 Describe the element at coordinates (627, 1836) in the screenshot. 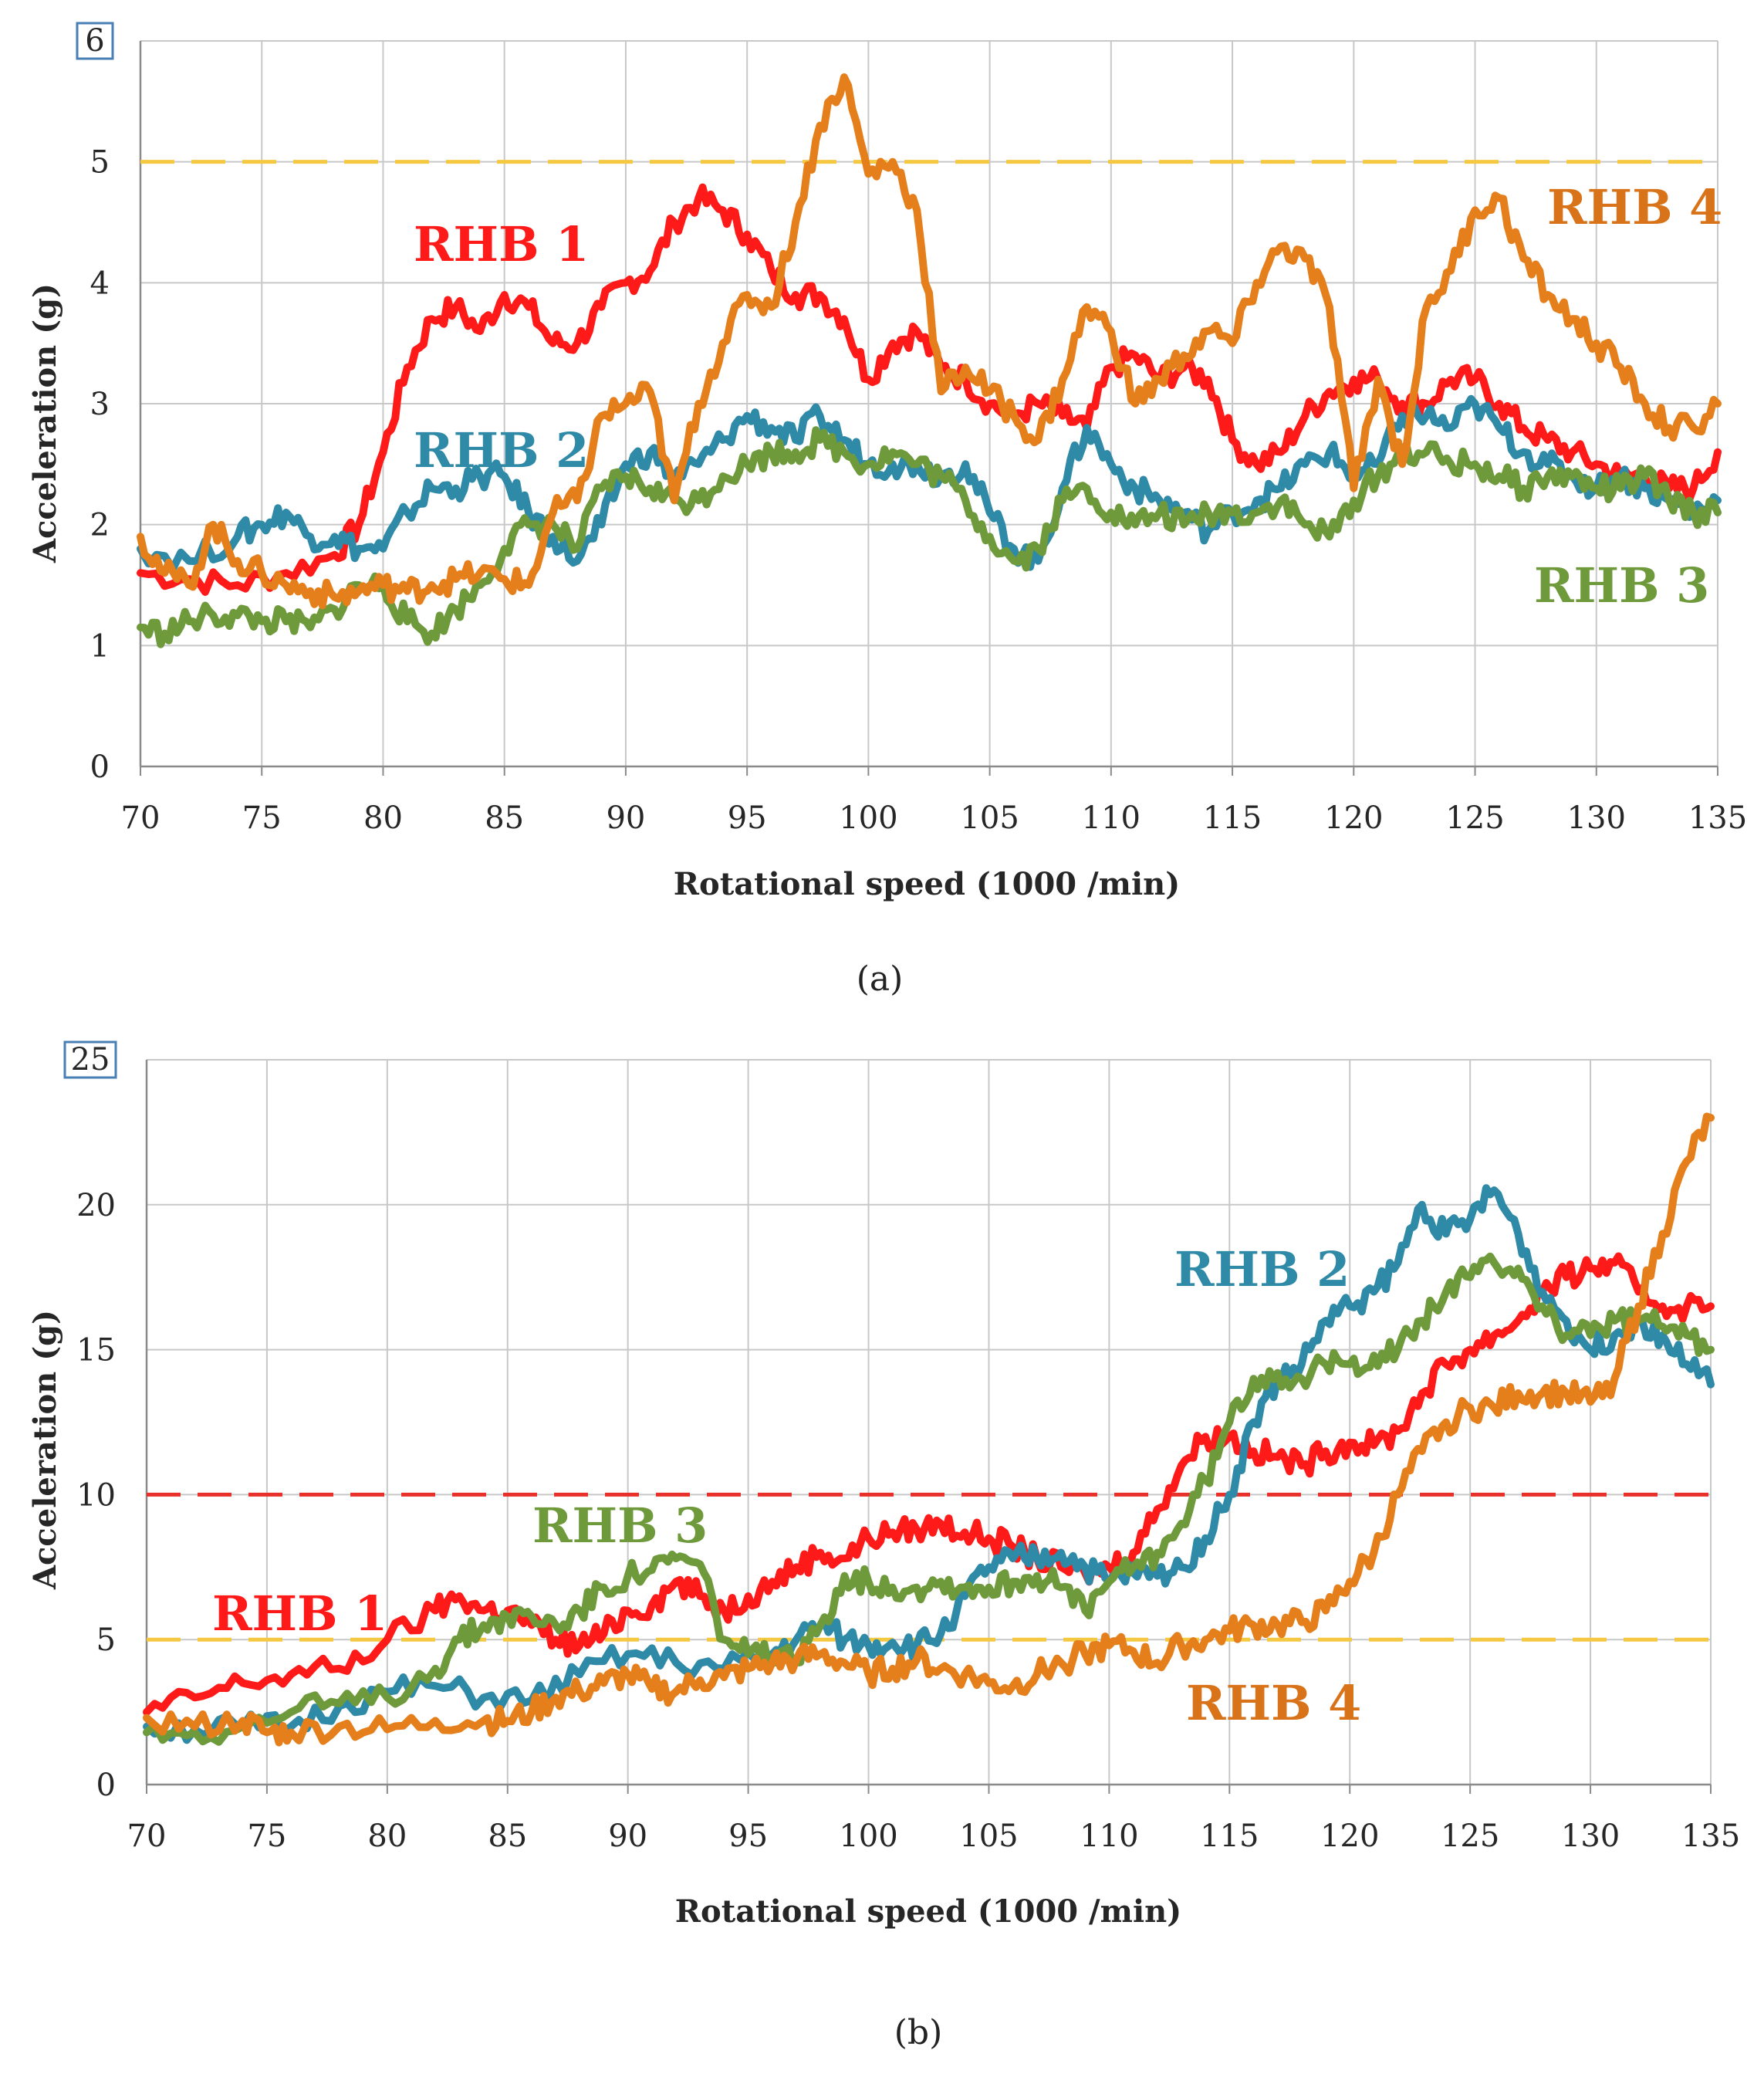

I see `panel-b-x-tick-label: 90` at that location.